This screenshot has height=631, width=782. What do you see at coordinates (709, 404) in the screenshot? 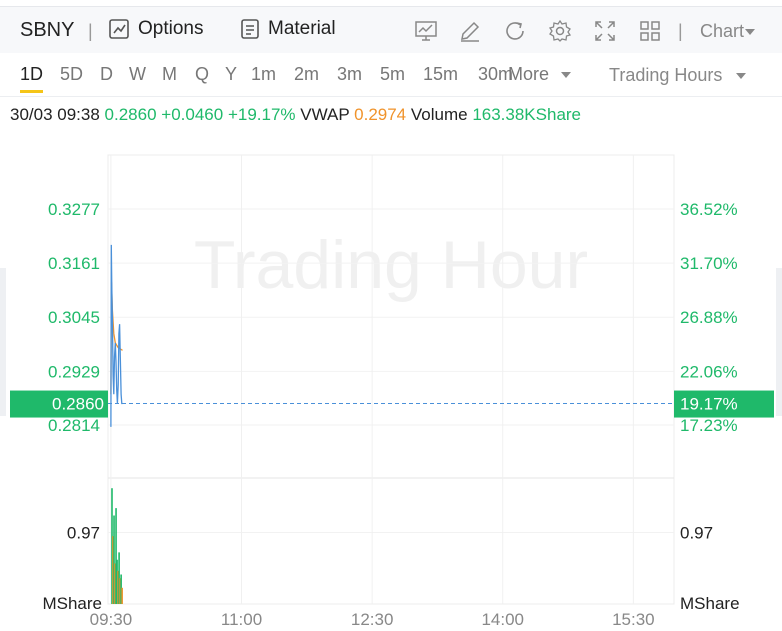
I see `current-pct-label: 19.17%` at bounding box center [709, 404].